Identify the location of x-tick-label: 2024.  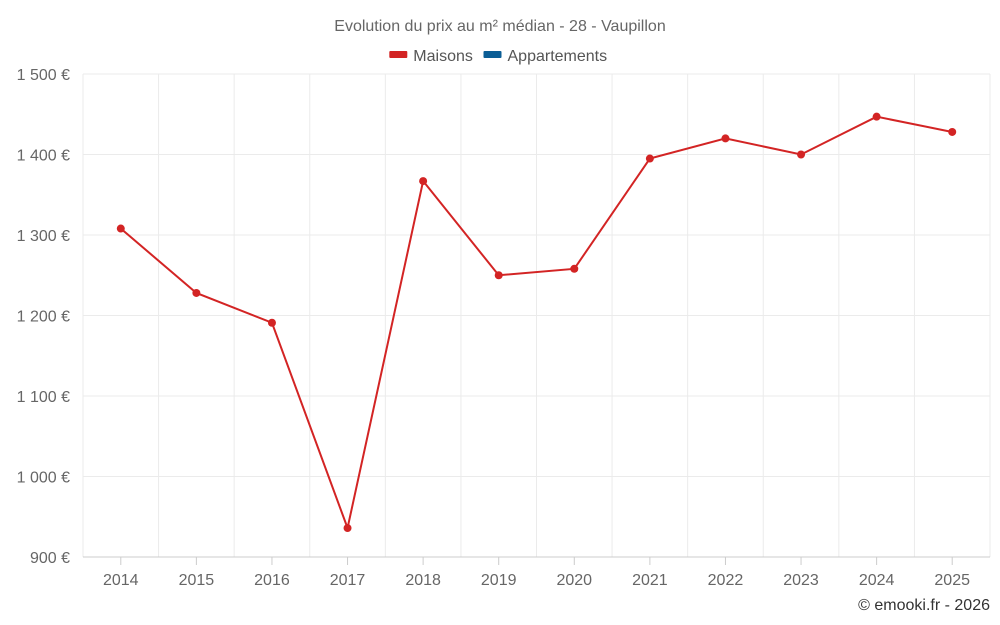
(877, 580).